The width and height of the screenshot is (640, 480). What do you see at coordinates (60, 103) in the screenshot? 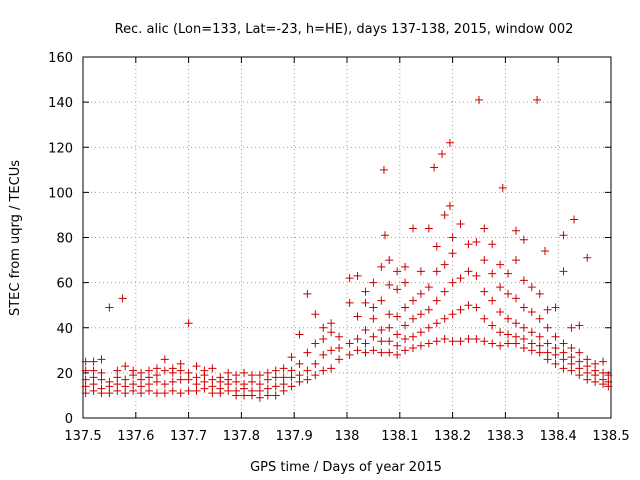
I see `y-tick-label: 140` at bounding box center [60, 103].